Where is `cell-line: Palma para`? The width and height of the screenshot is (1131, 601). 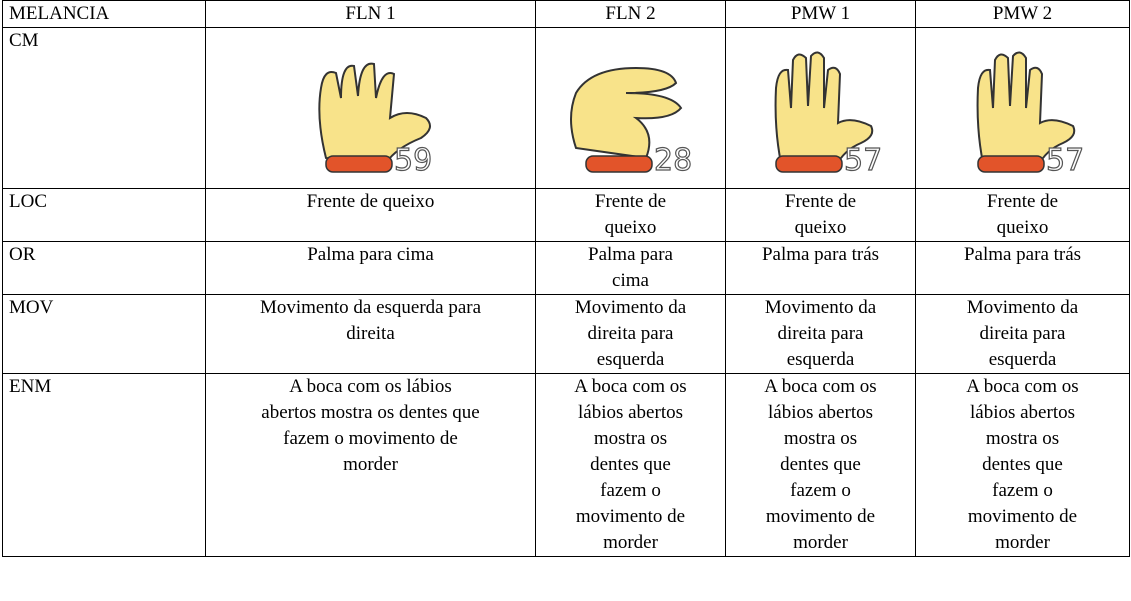
cell-line: Palma para is located at coordinates (630, 254).